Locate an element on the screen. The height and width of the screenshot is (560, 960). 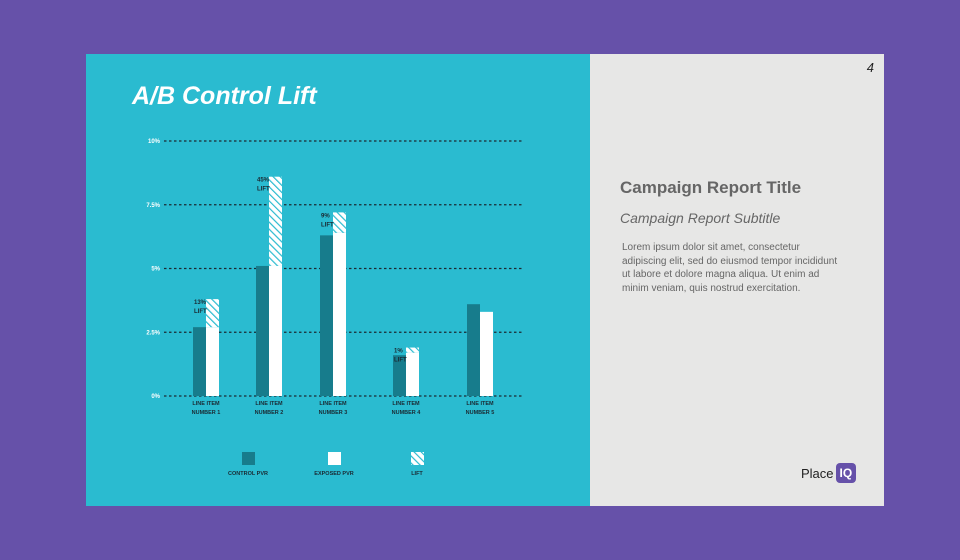
y-tick-label: 2.5% is located at coordinates (153, 333).